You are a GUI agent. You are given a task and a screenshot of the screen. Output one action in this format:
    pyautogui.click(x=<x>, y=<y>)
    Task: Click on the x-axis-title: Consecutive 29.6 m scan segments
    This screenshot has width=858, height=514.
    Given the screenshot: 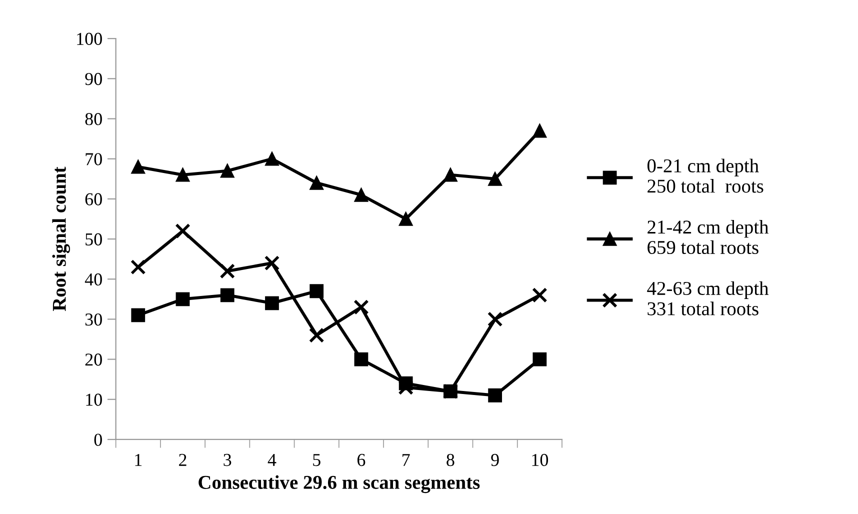 What is the action you would take?
    pyautogui.click(x=339, y=484)
    